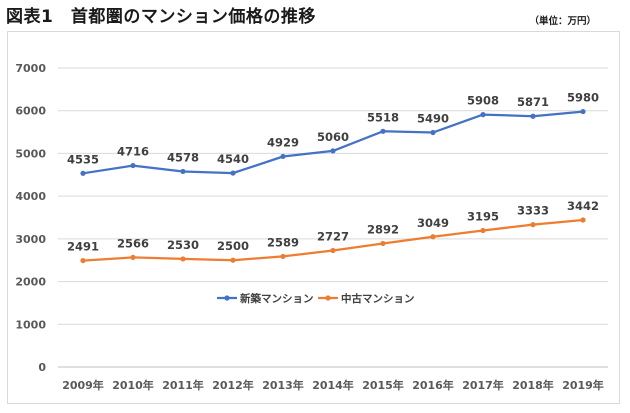 Image resolution: width=630 pixels, height=413 pixels. I want to click on x-tick-label: 2017年, so click(483, 385).